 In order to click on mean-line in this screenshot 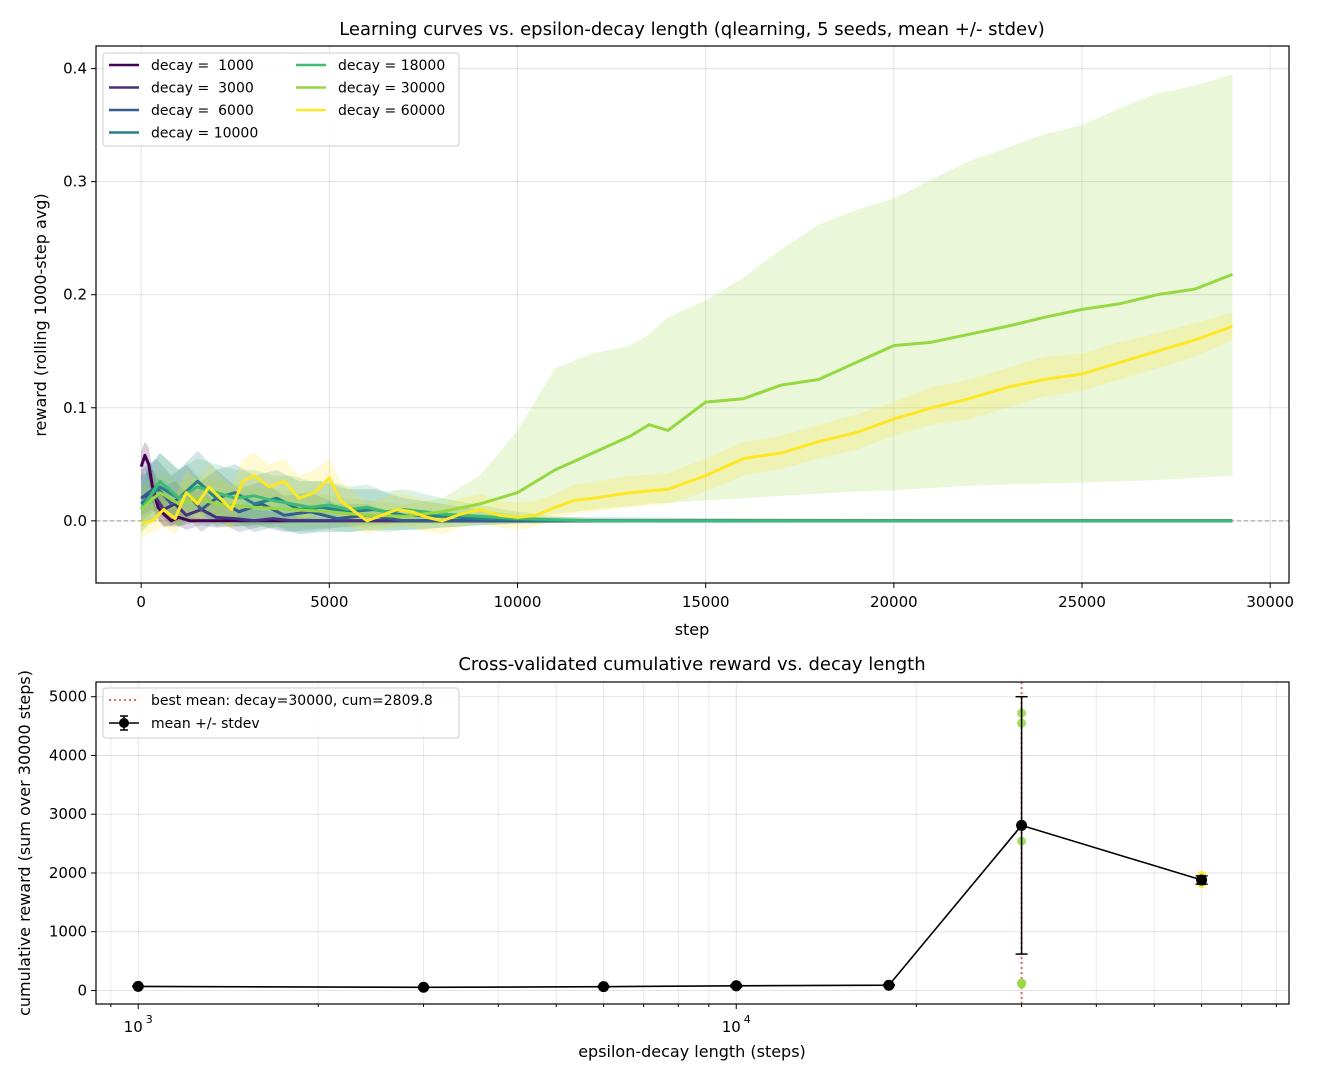, I will do `click(670, 906)`.